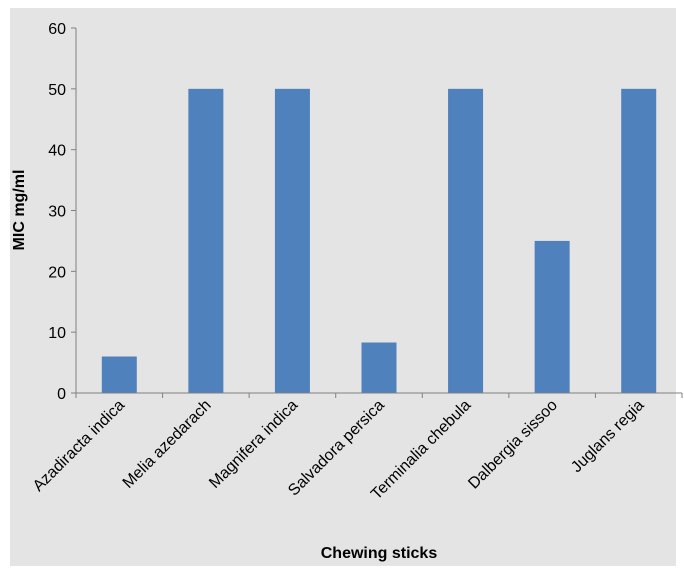  I want to click on x-axis-title: Chewing sticks, so click(379, 553).